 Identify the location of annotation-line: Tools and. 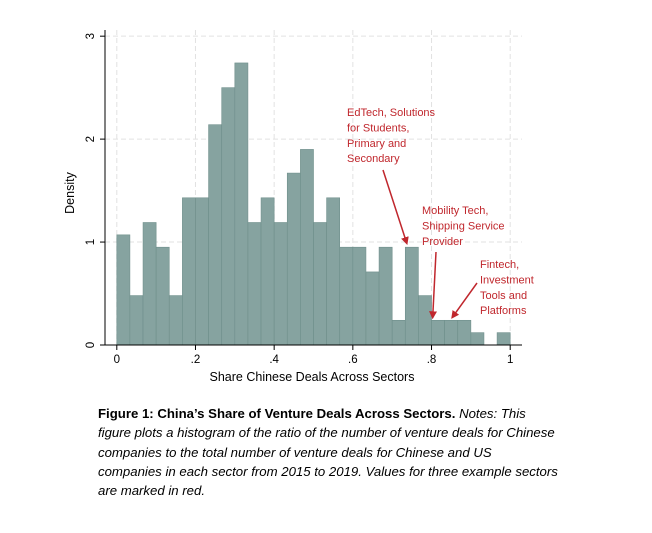
(503, 296).